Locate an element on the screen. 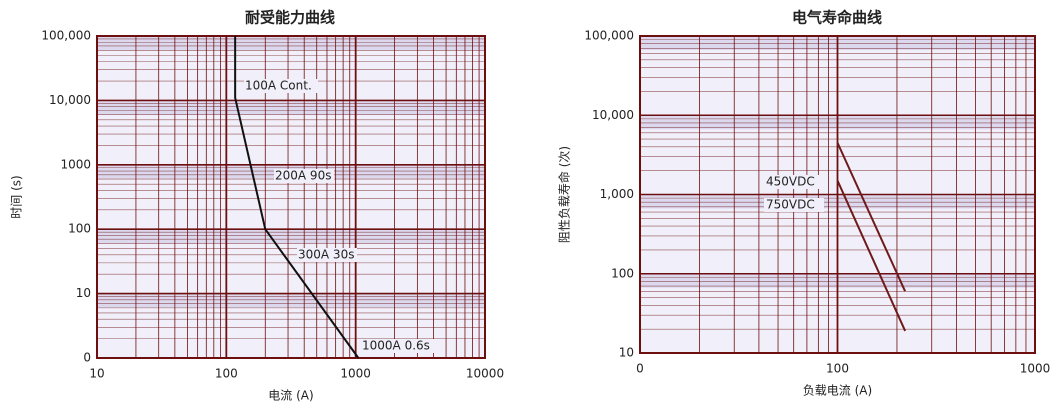  y-axis-title: 时间 (s) is located at coordinates (17, 196).